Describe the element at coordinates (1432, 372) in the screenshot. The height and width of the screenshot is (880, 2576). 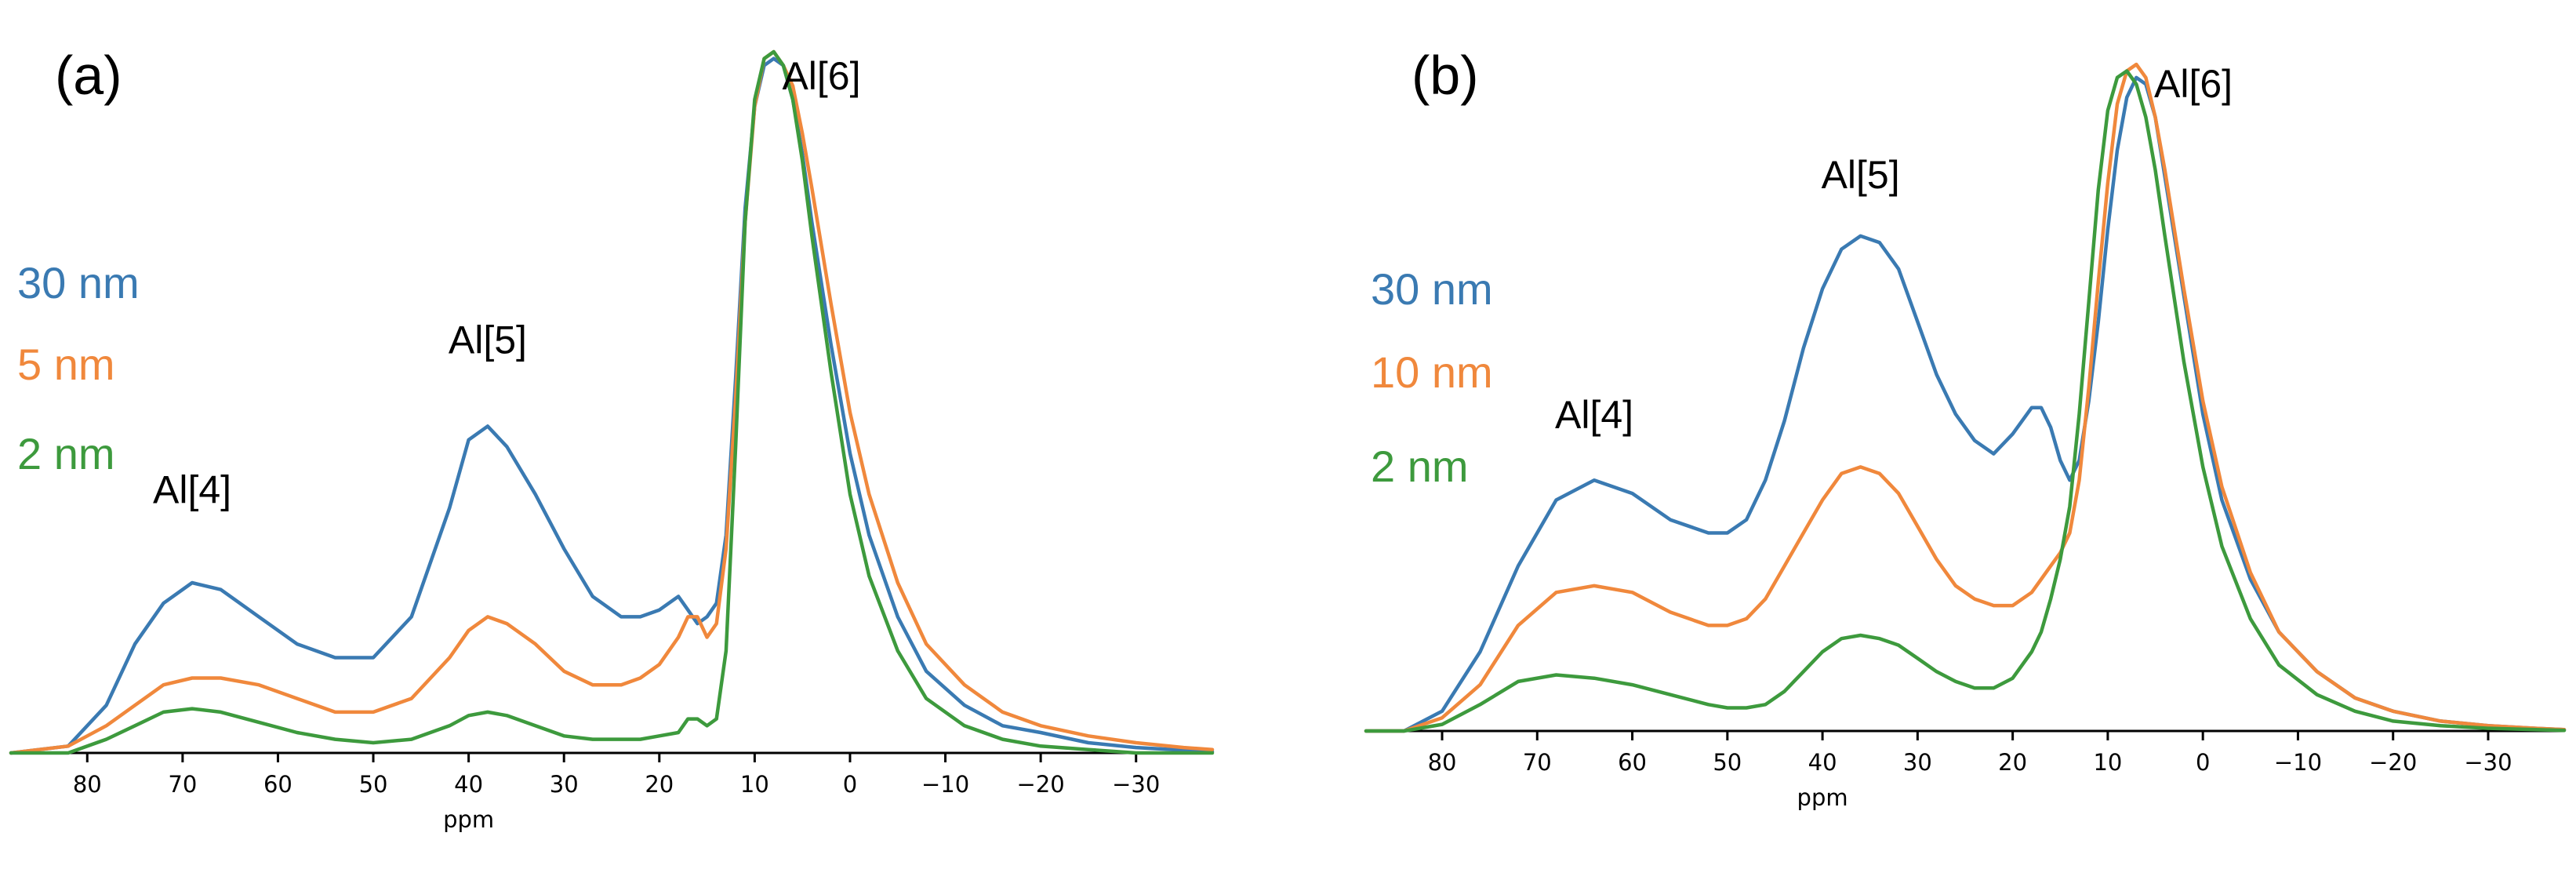
I see `legend-item-10-nm: 10 nm` at that location.